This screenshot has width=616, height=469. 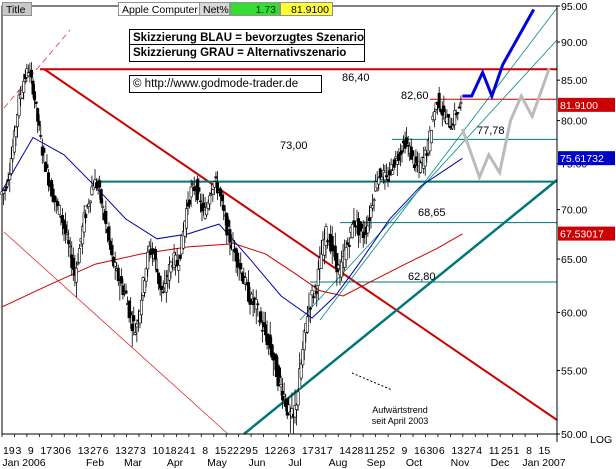 I want to click on y-tick-label: 85.00, so click(x=574, y=81).